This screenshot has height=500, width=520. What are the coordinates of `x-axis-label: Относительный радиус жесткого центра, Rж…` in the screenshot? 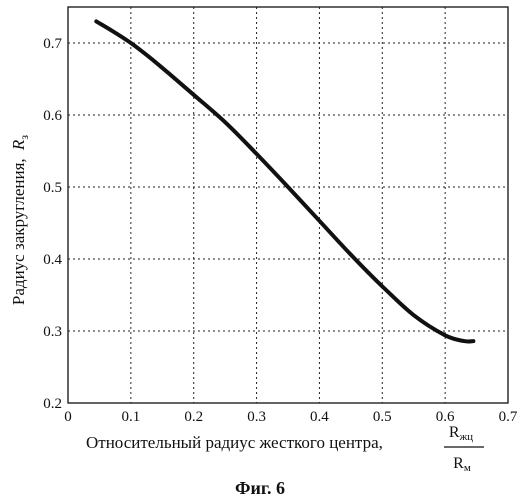 It's located at (285, 449).